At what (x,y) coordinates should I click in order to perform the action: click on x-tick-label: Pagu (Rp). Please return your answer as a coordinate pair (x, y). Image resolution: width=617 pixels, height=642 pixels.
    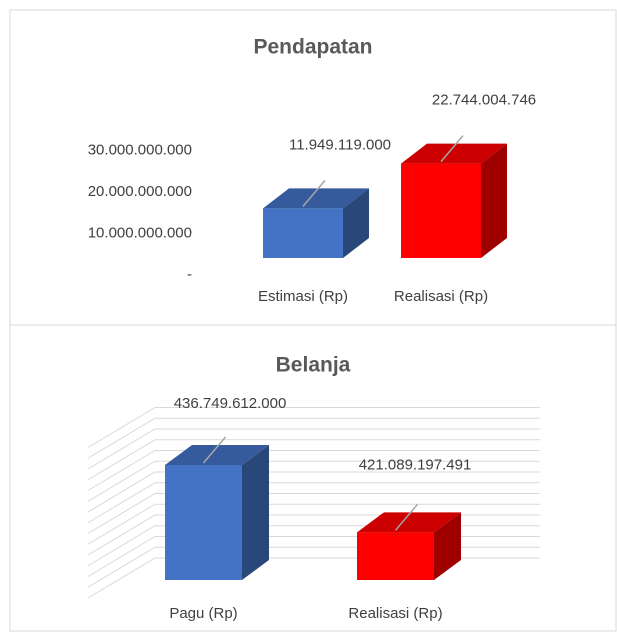
    Looking at the image, I should click on (203, 613).